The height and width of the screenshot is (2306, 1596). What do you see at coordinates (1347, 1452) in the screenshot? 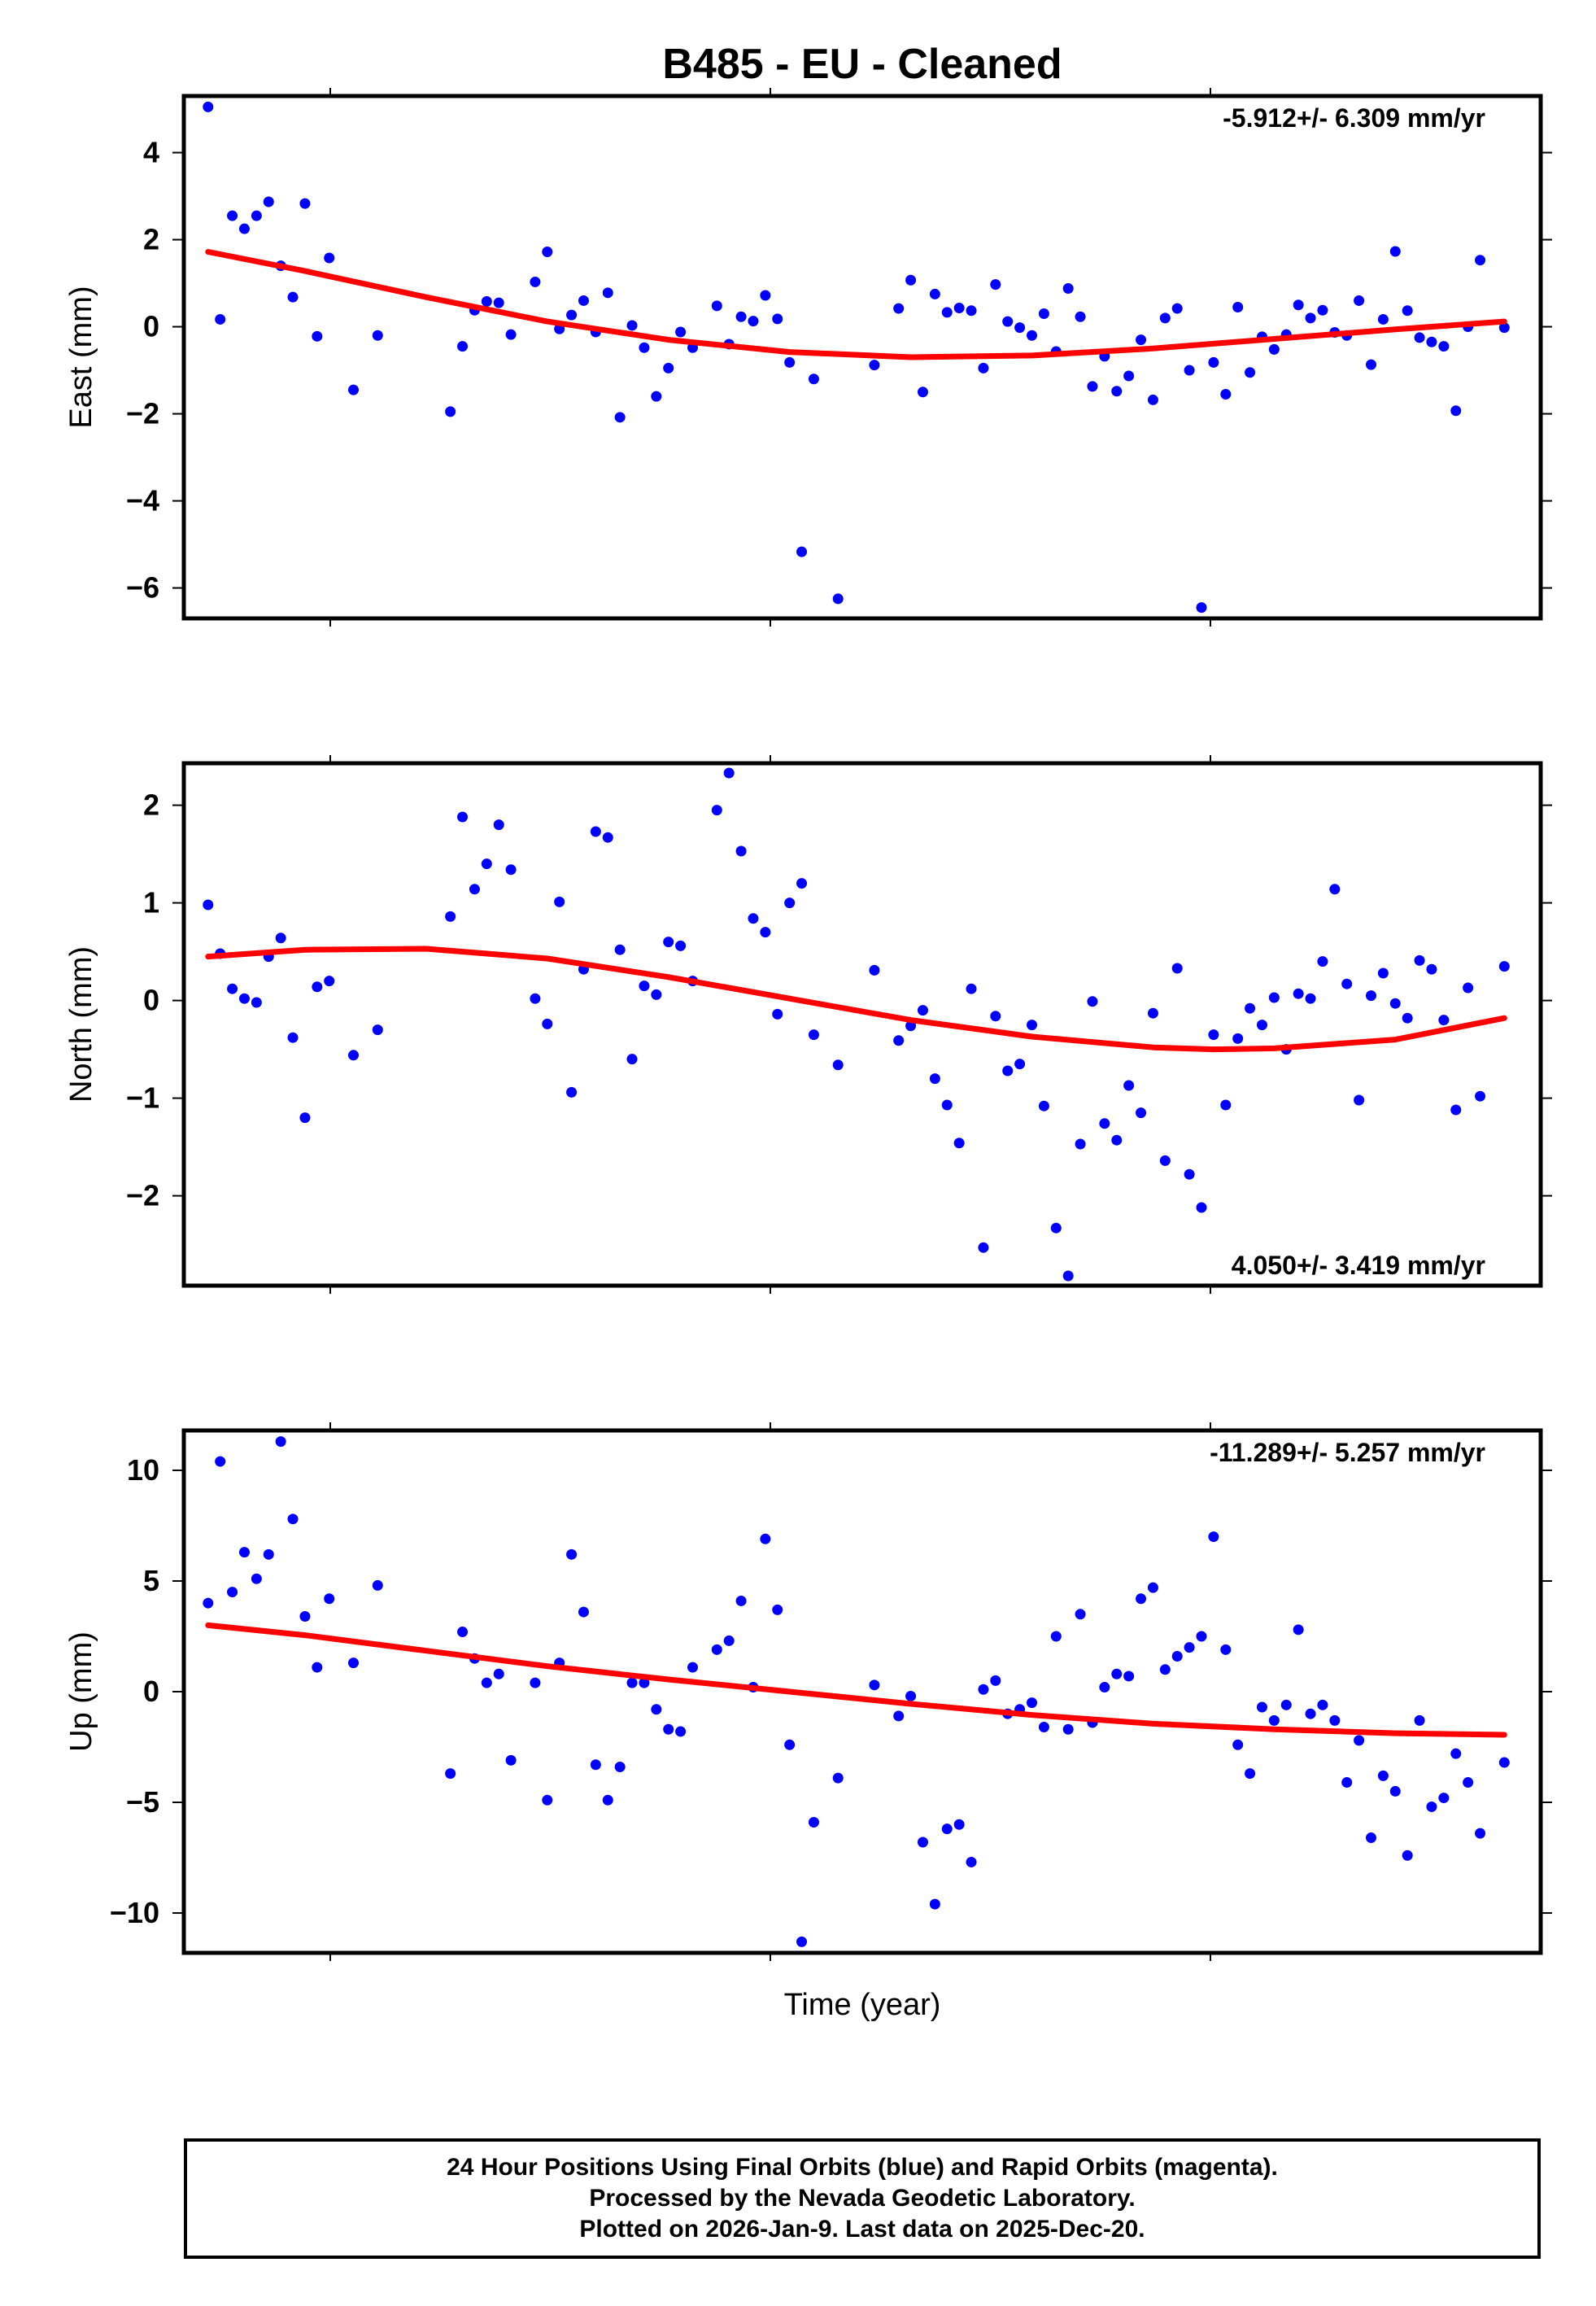
I see `rate-label-up: -11.289+/- 5.257 mm/yr` at bounding box center [1347, 1452].